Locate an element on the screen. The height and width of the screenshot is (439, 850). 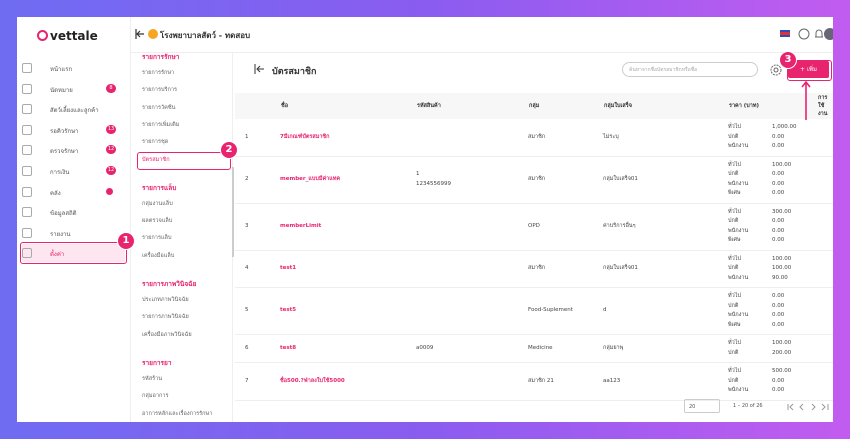
menu-dot is located at coordinates (109, 191).